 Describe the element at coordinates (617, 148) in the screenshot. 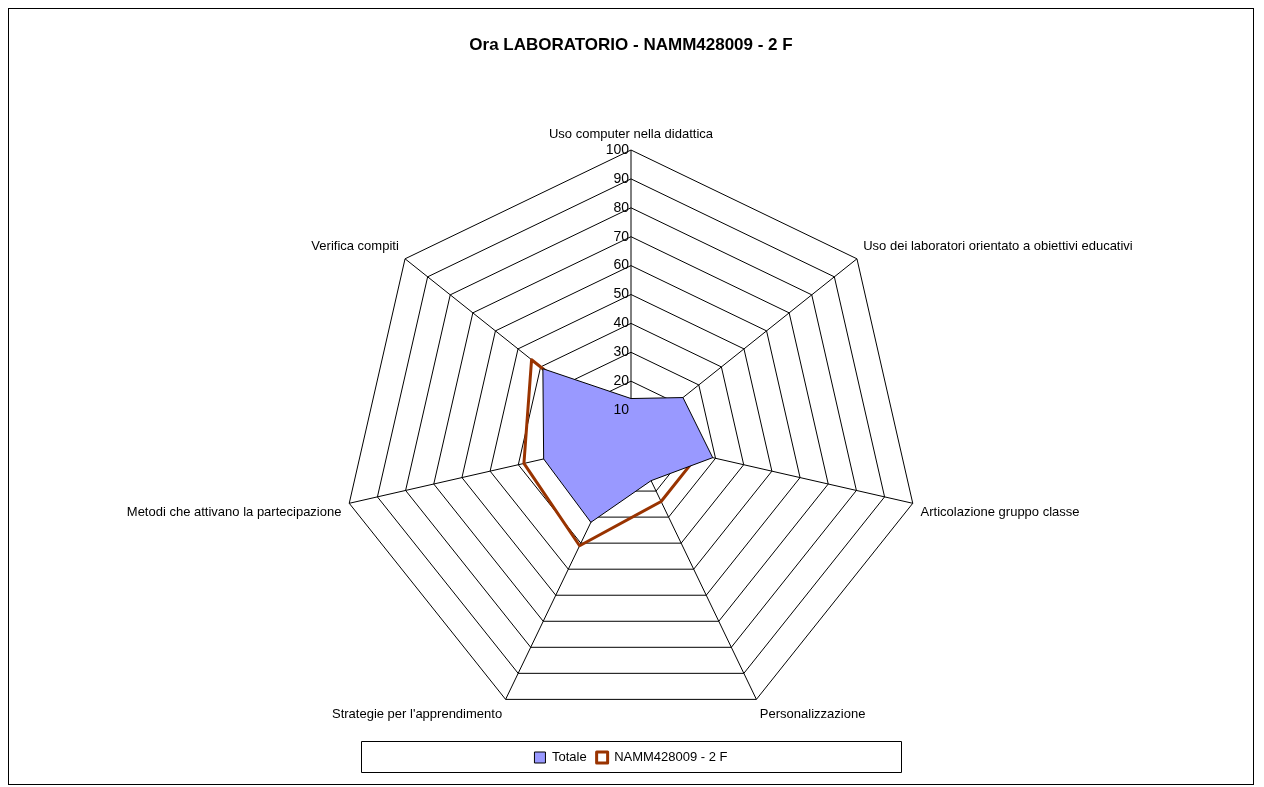

I see `y-tick-label: 100` at that location.